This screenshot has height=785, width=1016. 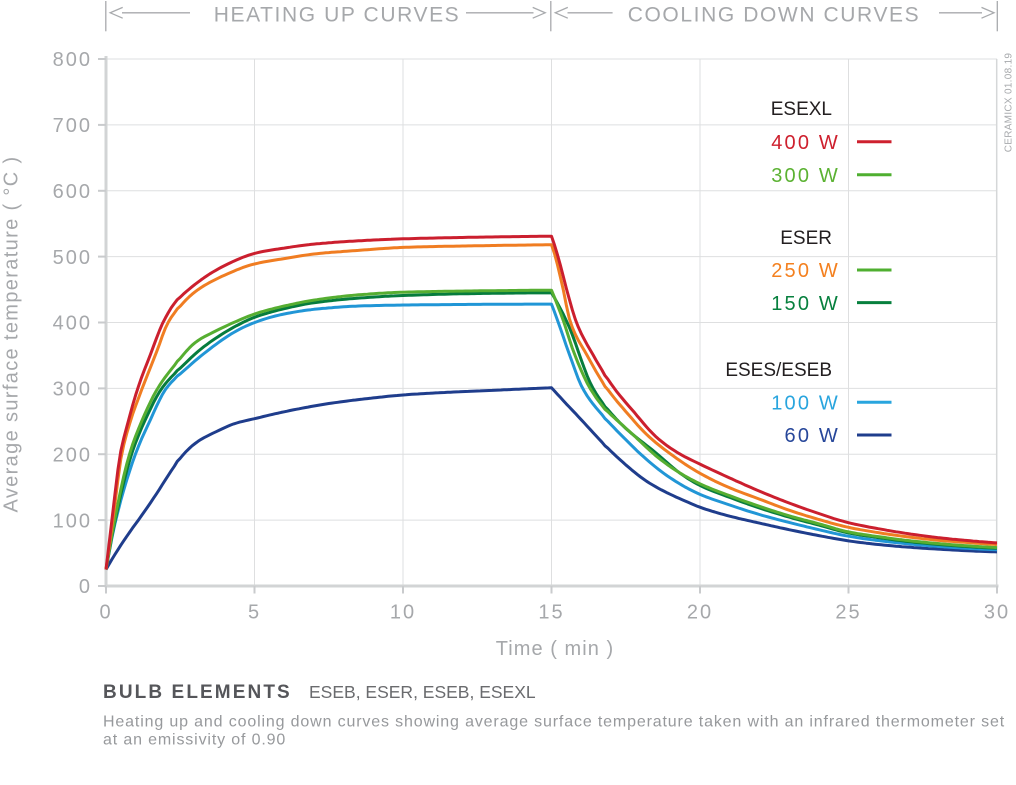 I want to click on svg-text: 300 W, so click(x=805, y=176).